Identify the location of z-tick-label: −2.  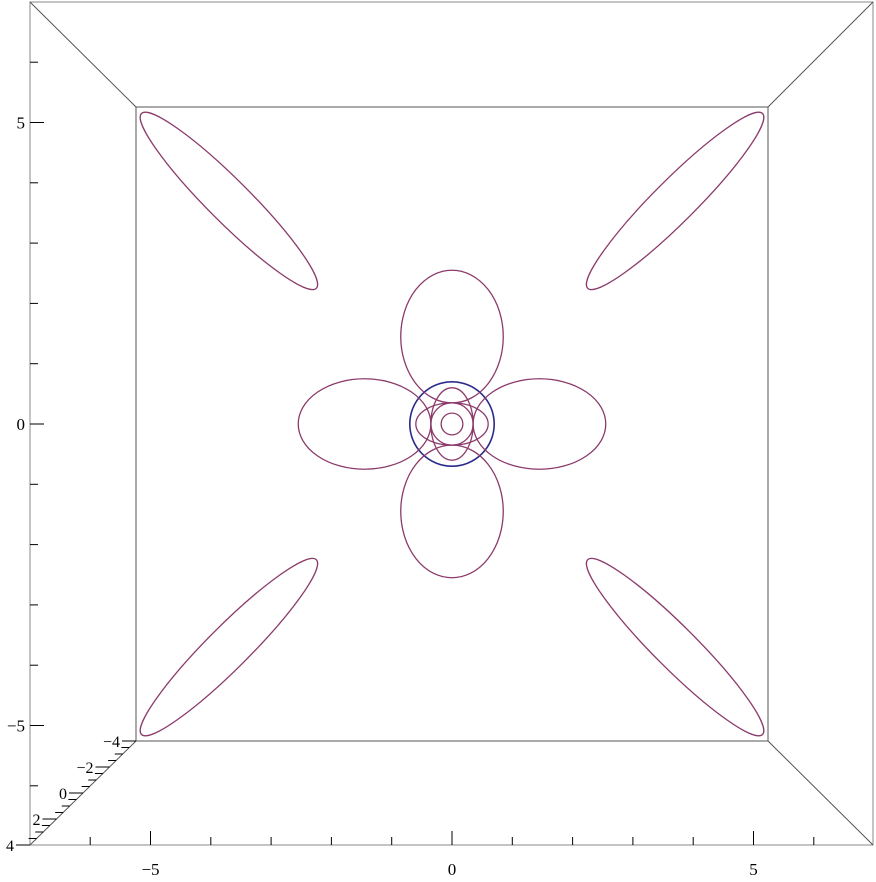
(84, 768).